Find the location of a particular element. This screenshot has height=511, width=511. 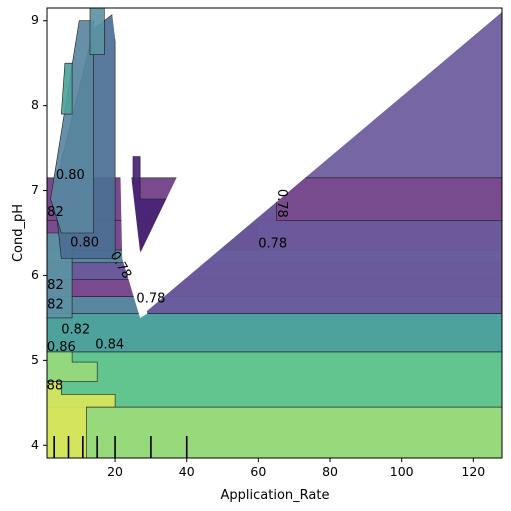

contour-label-9: 0.82 is located at coordinates (75, 329).